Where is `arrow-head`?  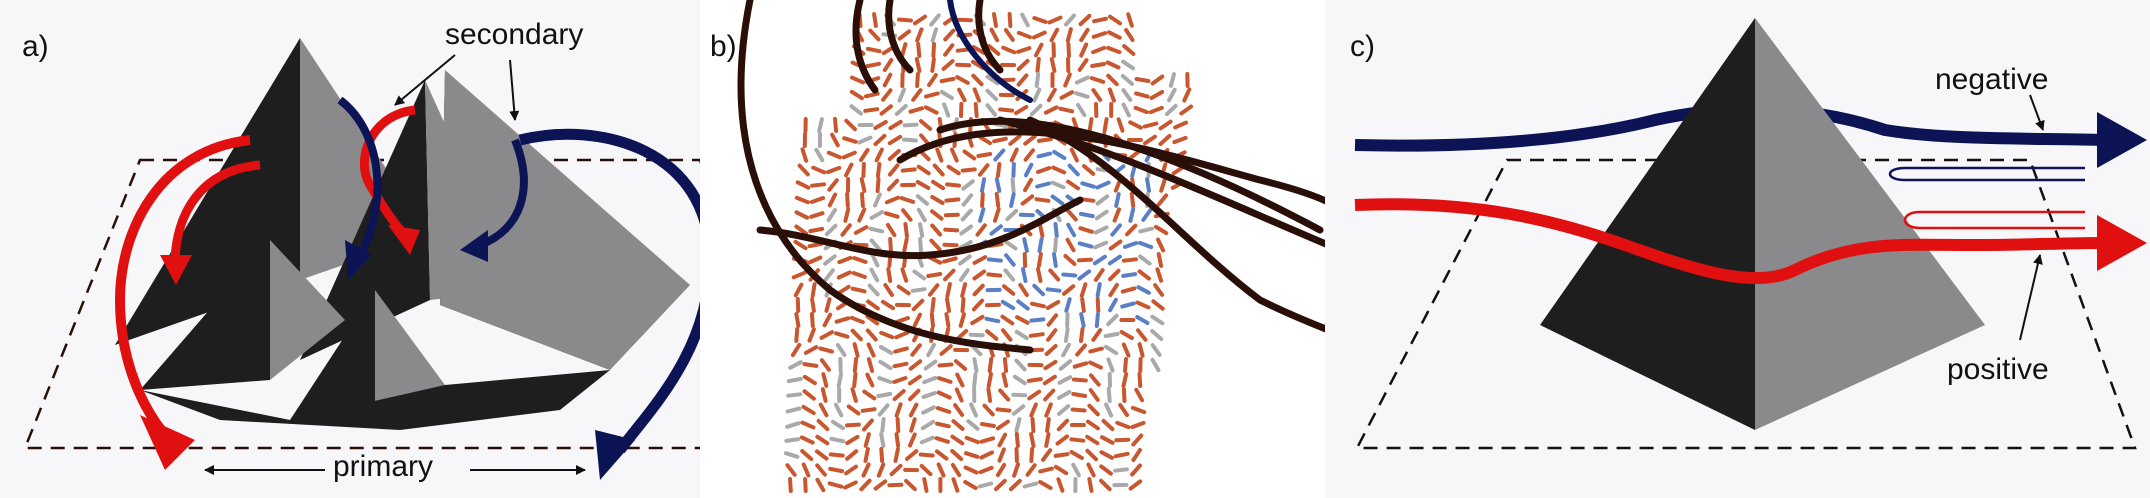 arrow-head is located at coordinates (615, 455).